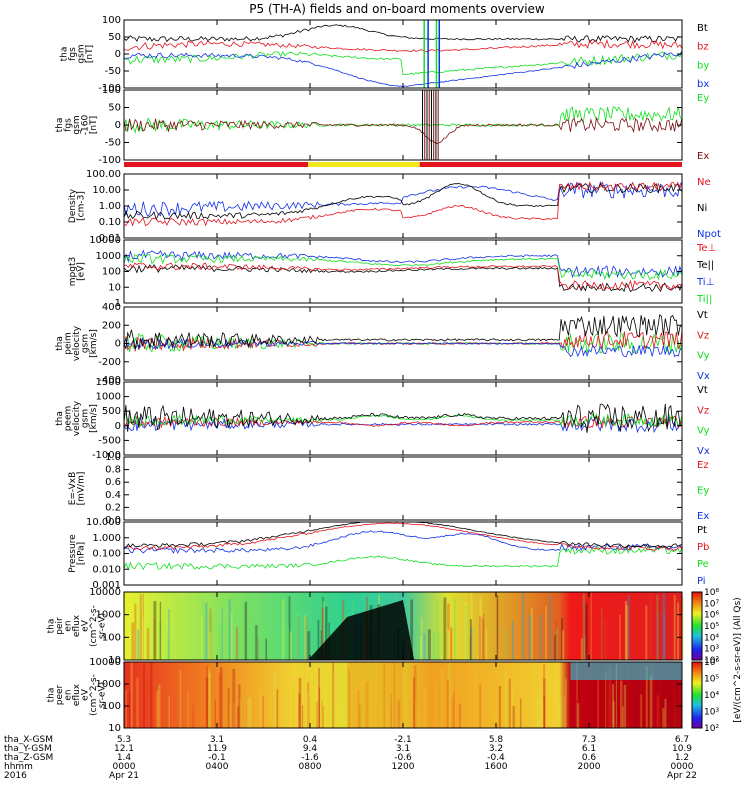  What do you see at coordinates (111, 706) in the screenshot?
I see `y-tick-label: 100` at bounding box center [111, 706].